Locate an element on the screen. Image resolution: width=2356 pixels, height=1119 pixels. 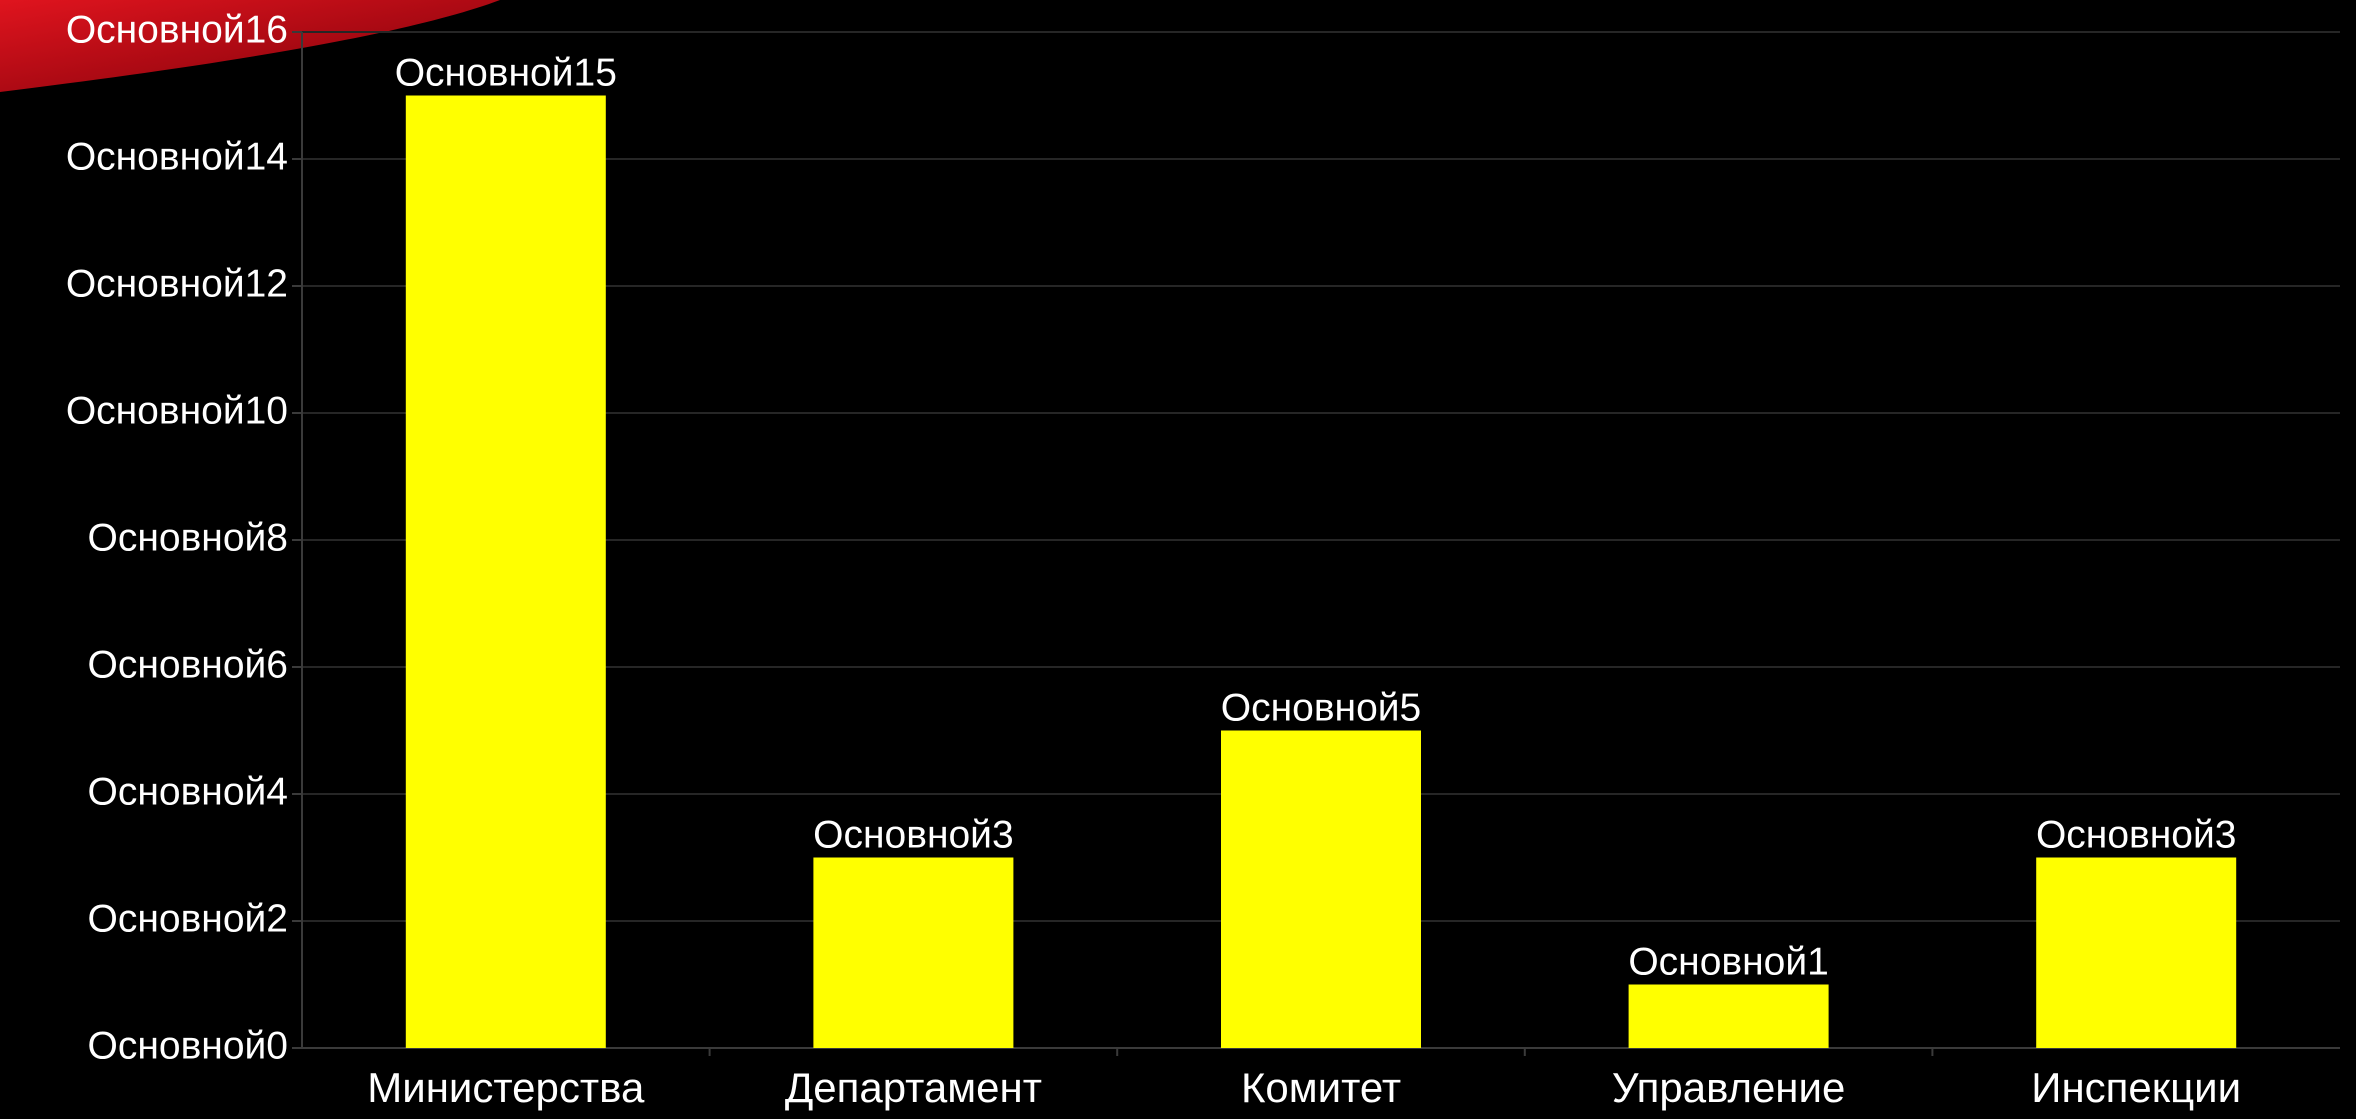
corner-accent-decoration is located at coordinates (250, 46).